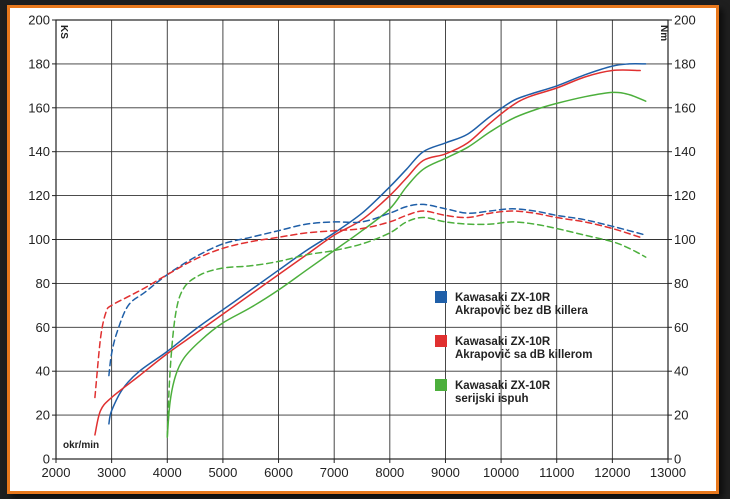  What do you see at coordinates (685, 195) in the screenshot?
I see `y-tick-label-right-6: 120` at bounding box center [685, 195].